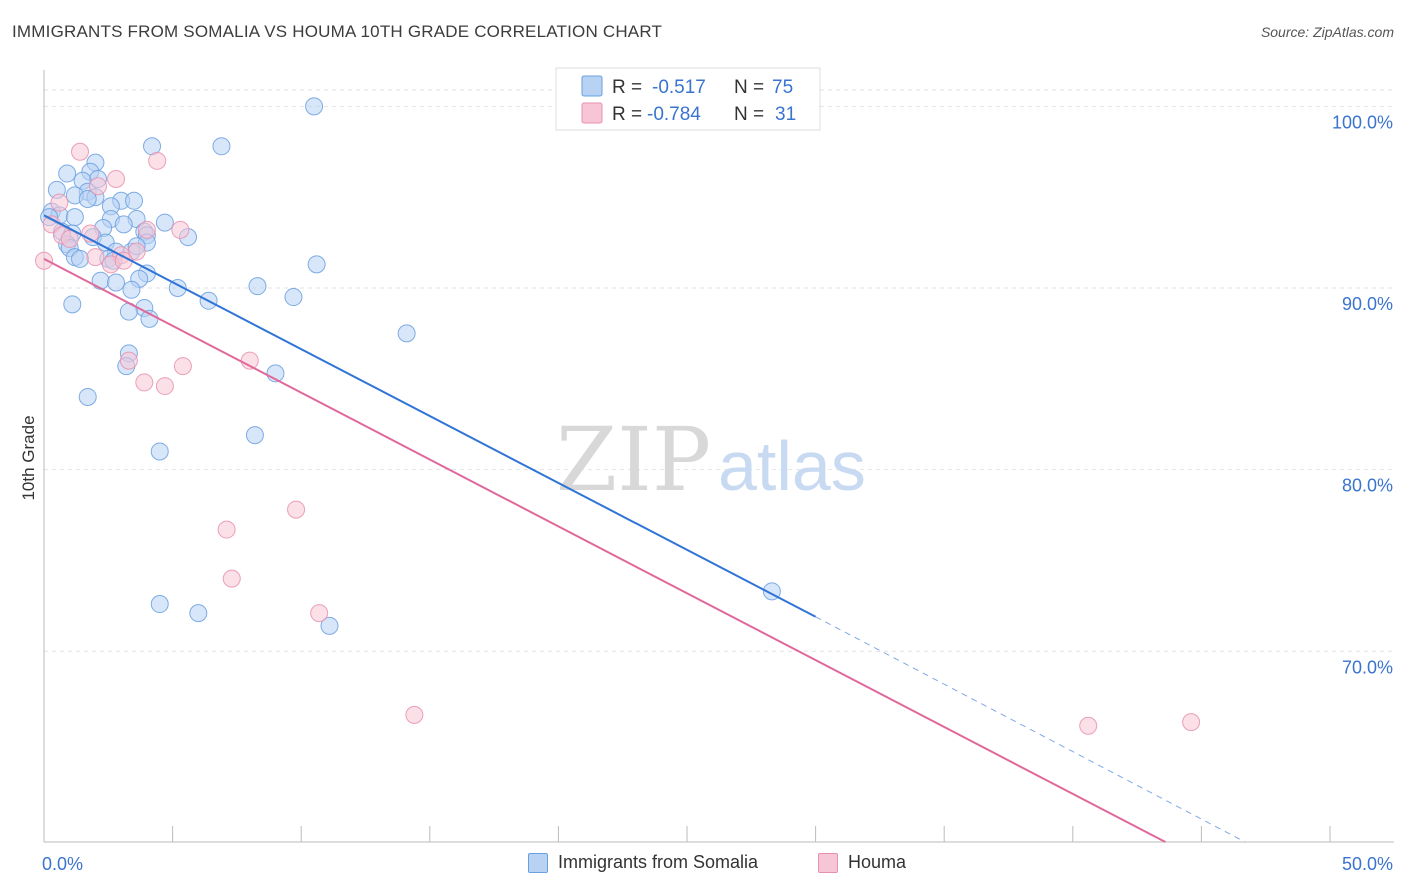 Image resolution: width=1406 pixels, height=892 pixels. Describe the element at coordinates (785, 114) in the screenshot. I see `legend-top-n-value-2: 31` at that location.